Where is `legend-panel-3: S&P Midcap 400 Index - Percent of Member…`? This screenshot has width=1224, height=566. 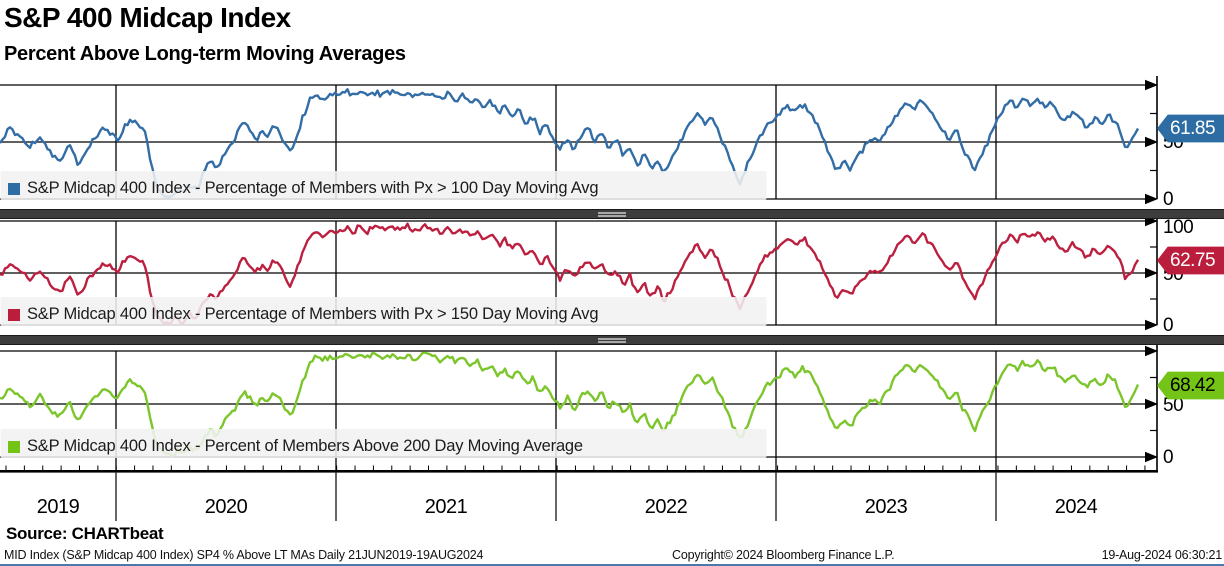
legend-panel-3: S&P Midcap 400 Index - Percent of Member… is located at coordinates (295, 446).